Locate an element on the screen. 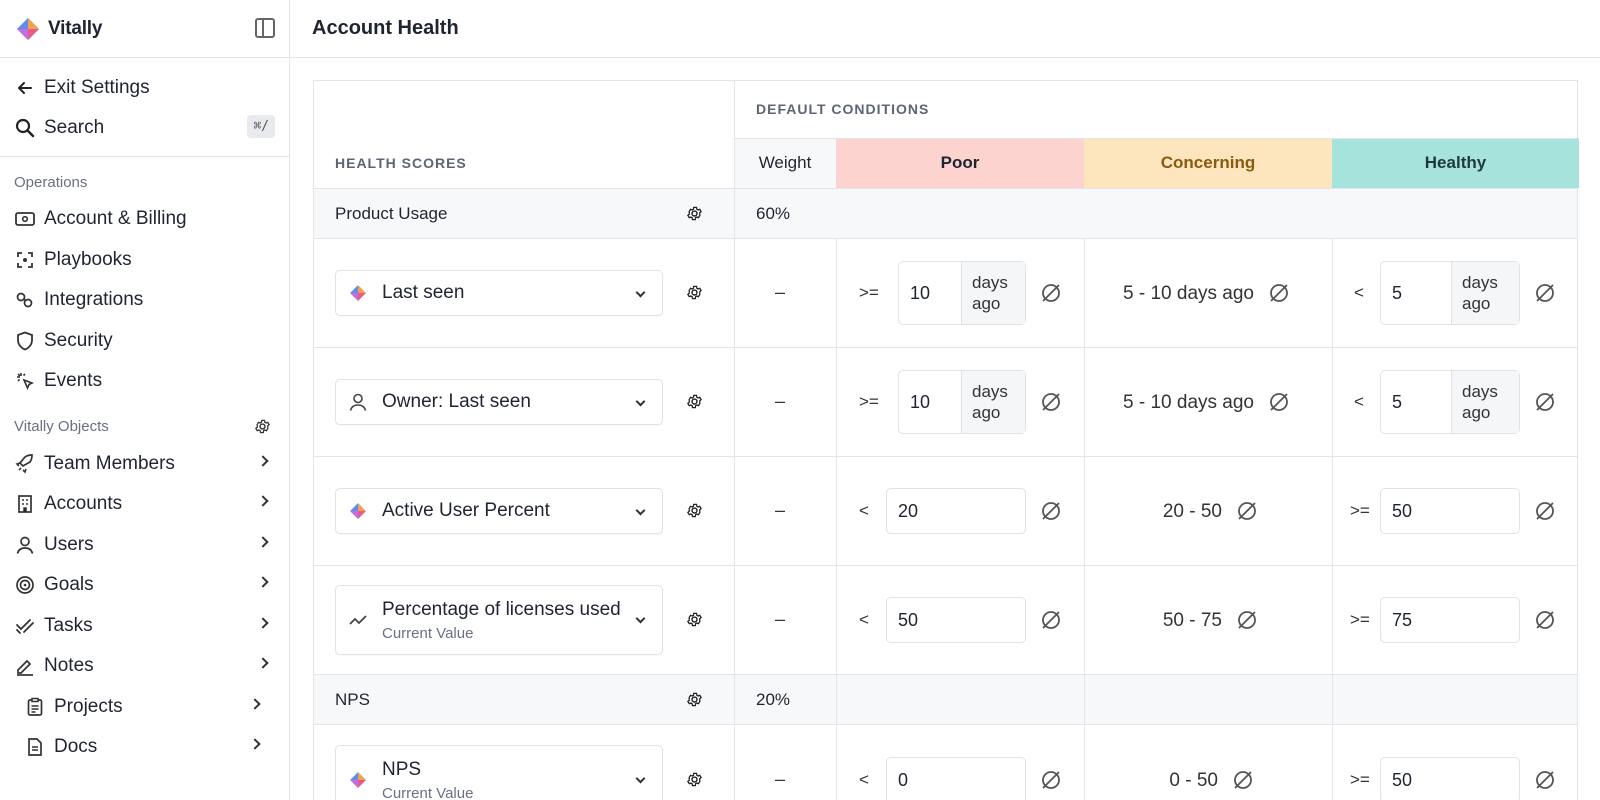  sidebar-item-users: Users is located at coordinates (144, 545).